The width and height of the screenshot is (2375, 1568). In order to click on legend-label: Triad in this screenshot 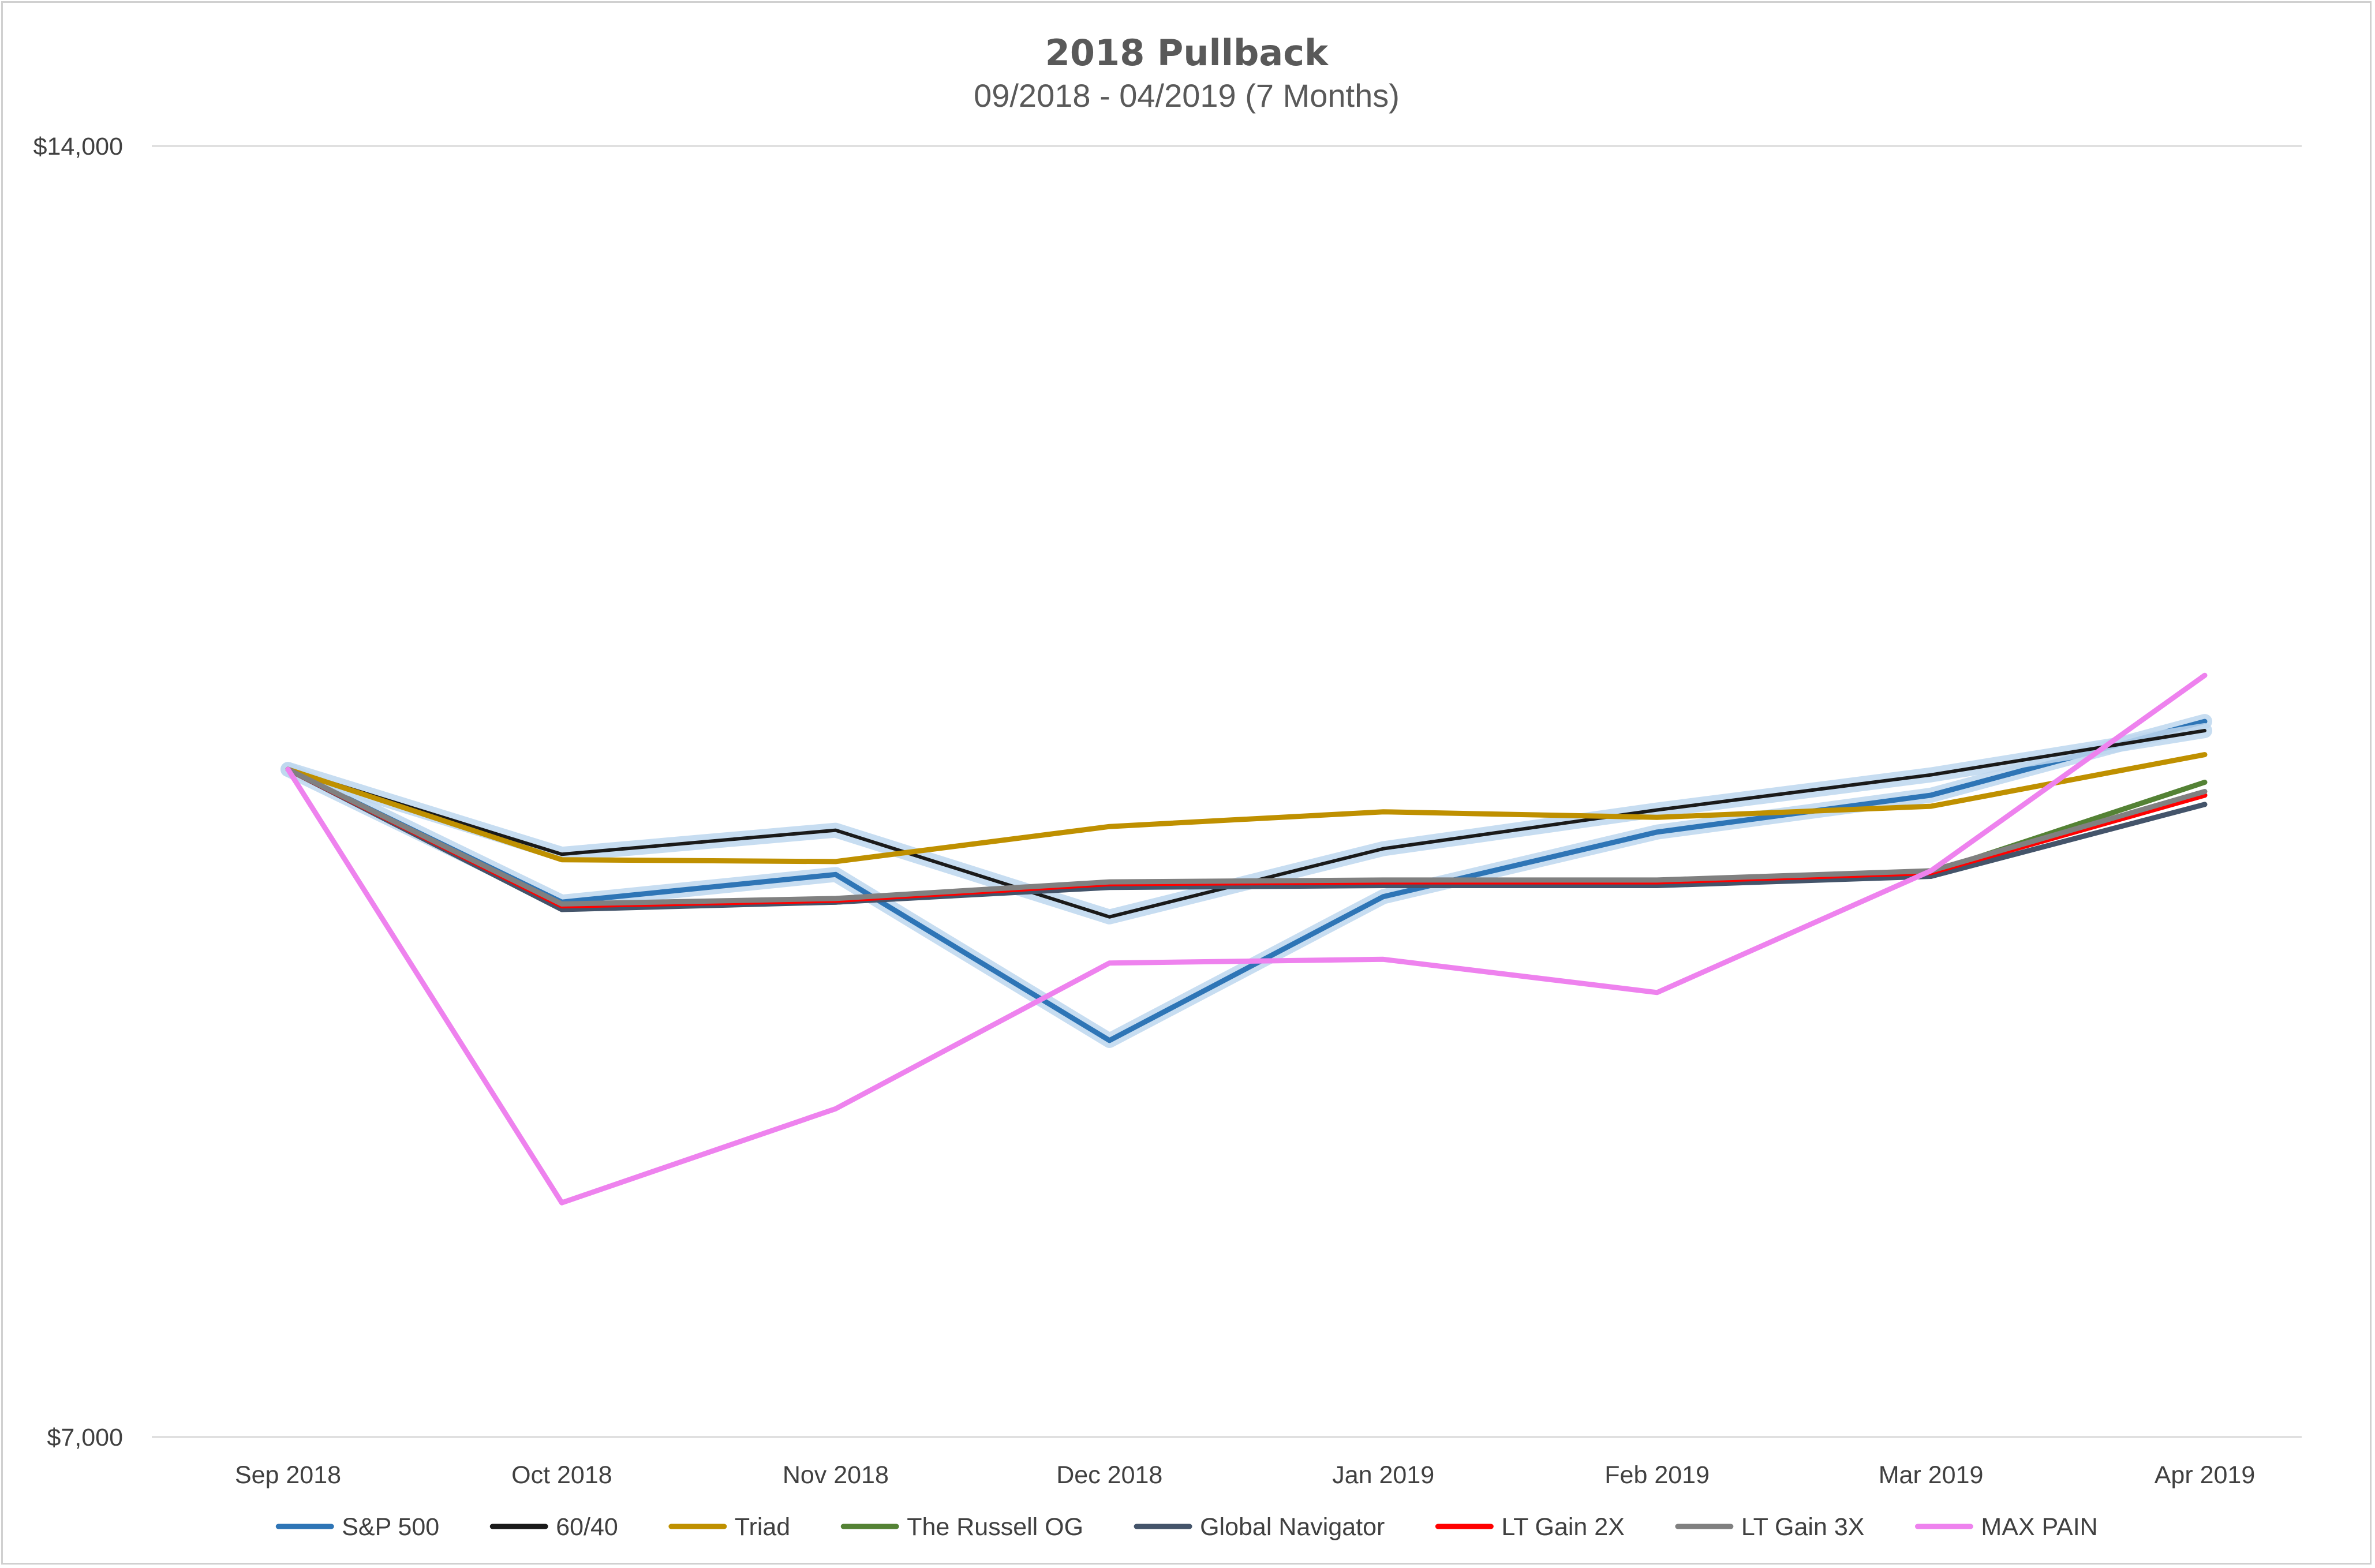, I will do `click(763, 1527)`.